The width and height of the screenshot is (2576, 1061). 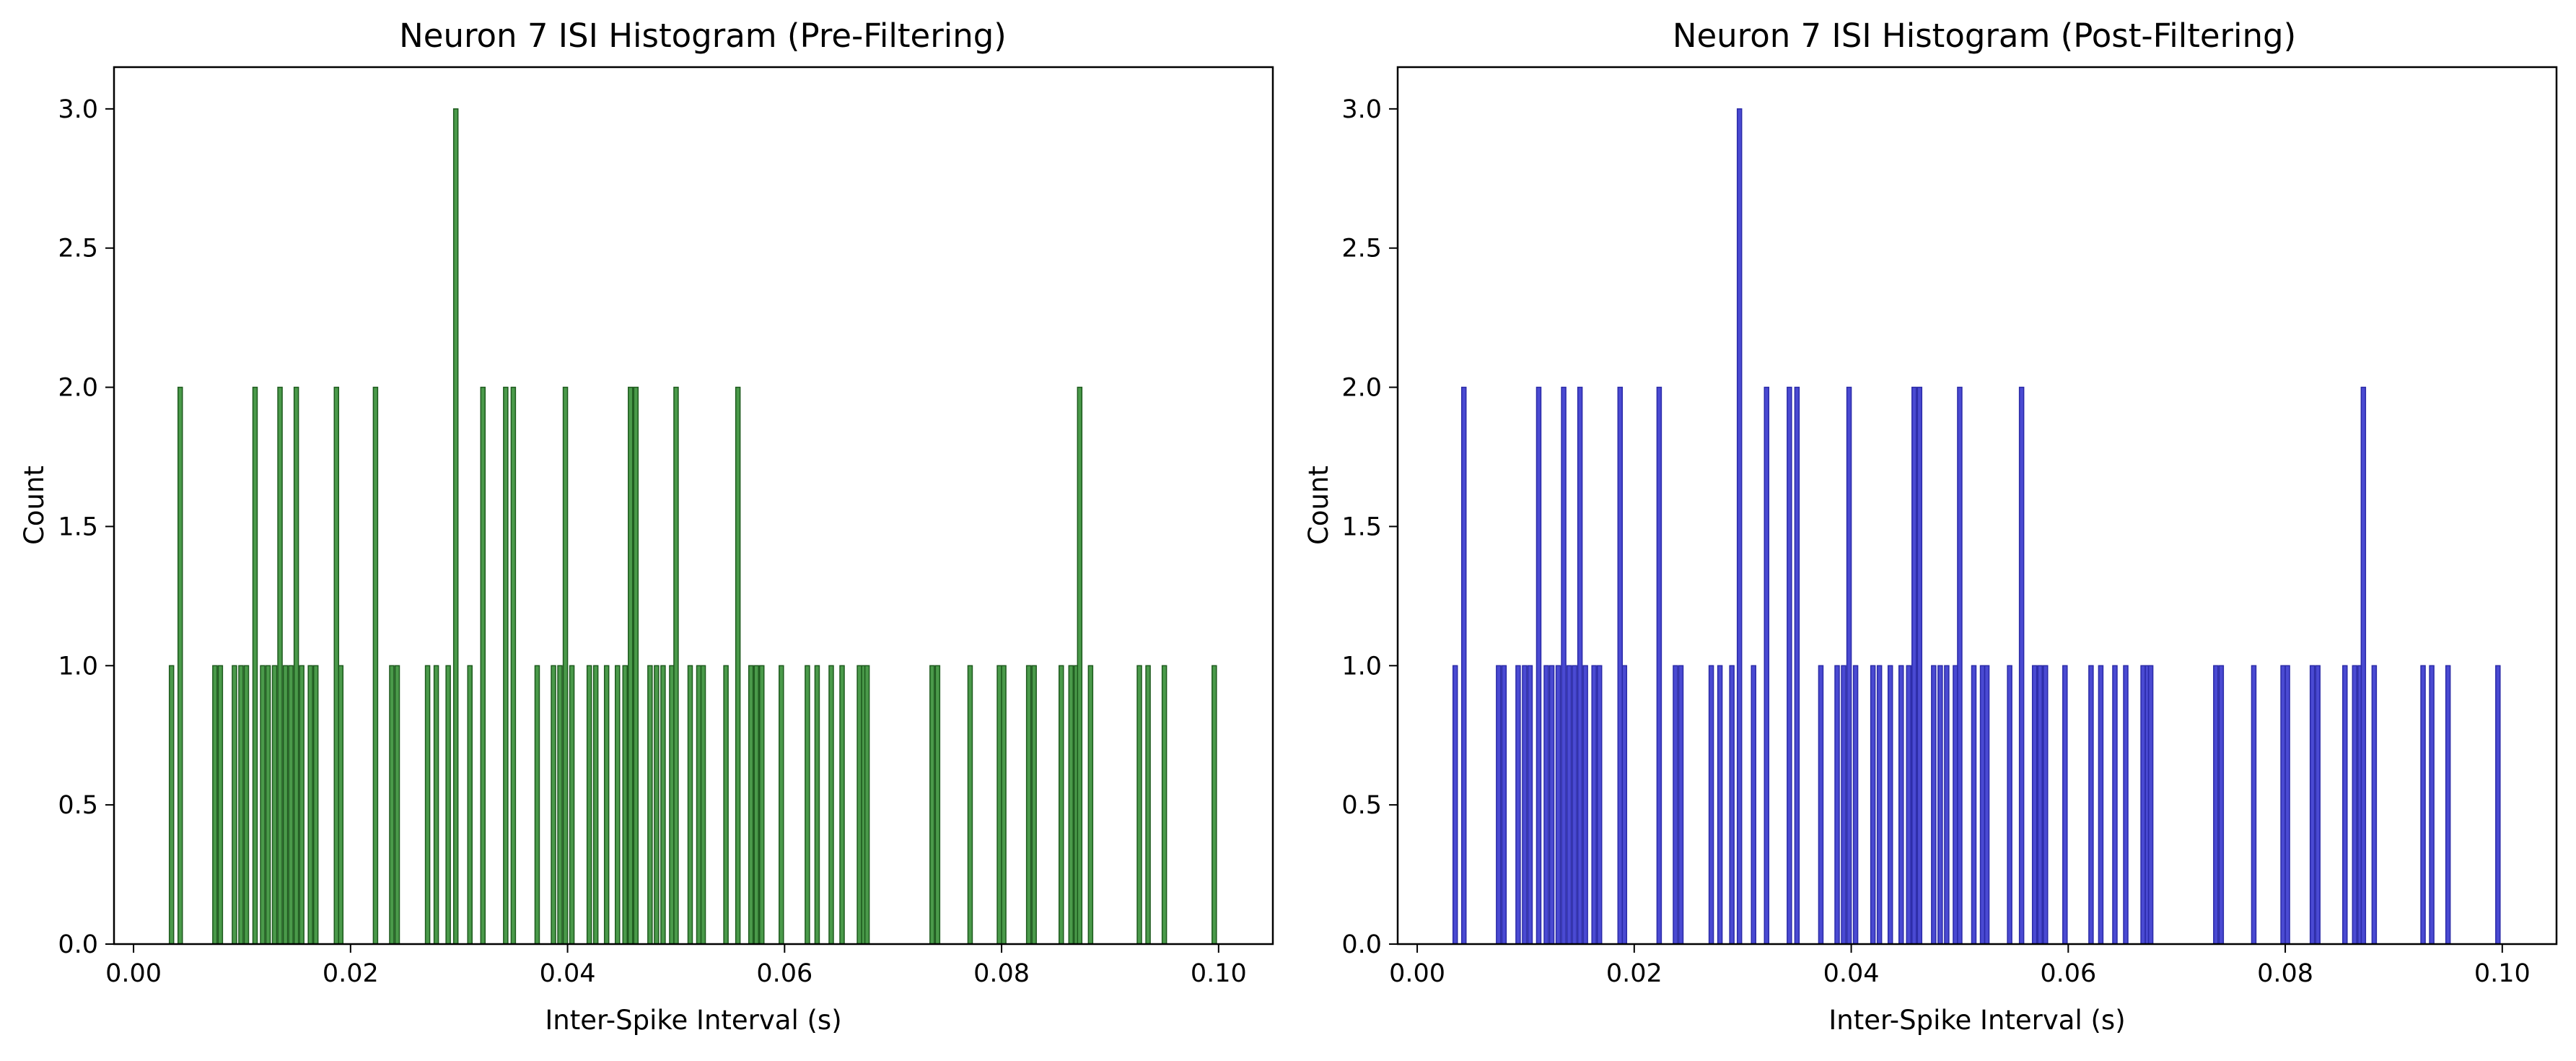 I want to click on panel-title-pre-filtering: Neuron 7 ISI Histogram (Pre-Filtering), so click(x=703, y=36).